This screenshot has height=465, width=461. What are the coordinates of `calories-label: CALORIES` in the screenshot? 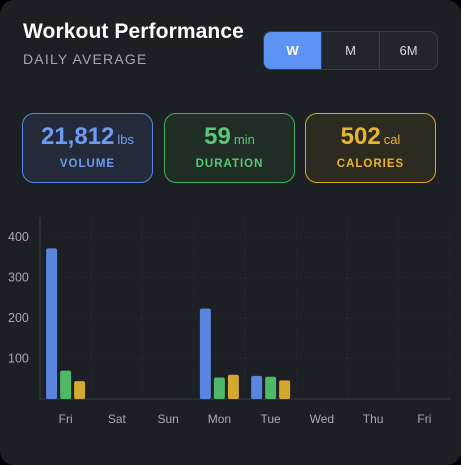 It's located at (370, 164).